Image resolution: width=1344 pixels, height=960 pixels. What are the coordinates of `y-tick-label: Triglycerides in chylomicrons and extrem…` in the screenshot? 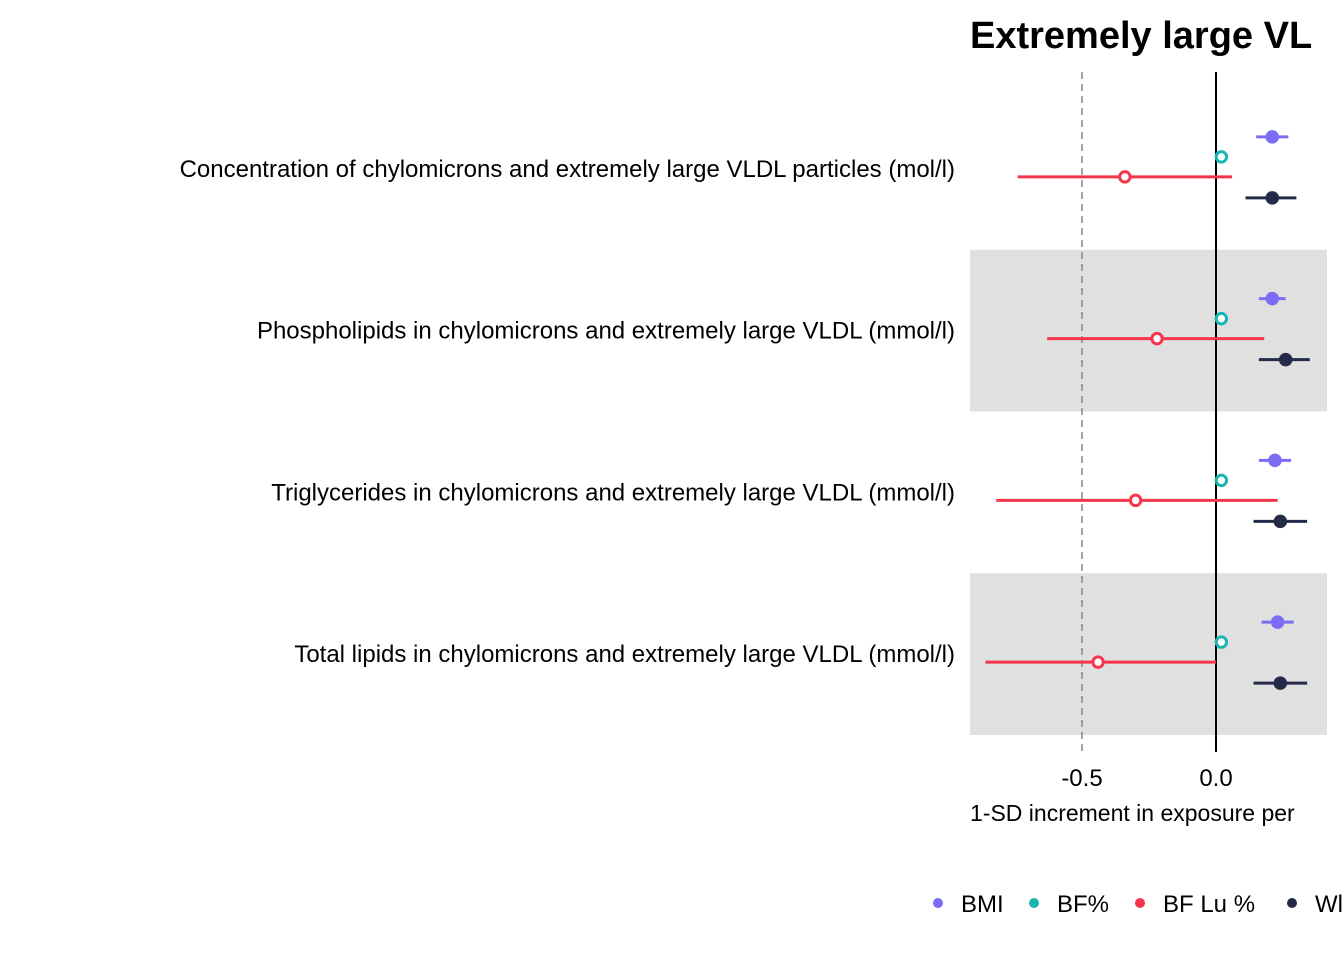 It's located at (613, 492).